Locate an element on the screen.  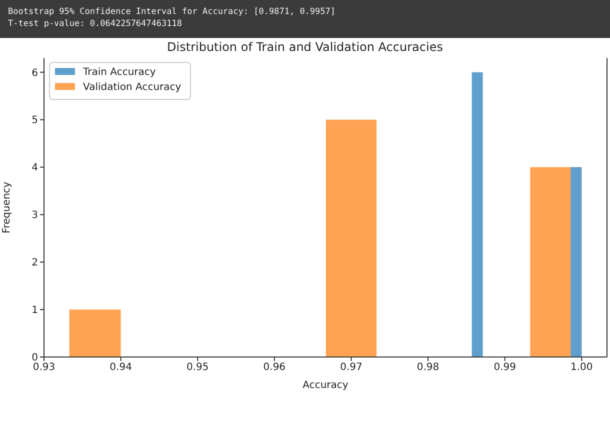
chart-title: Distribution of Train and Validation Accuracies is located at coordinates (305, 47).